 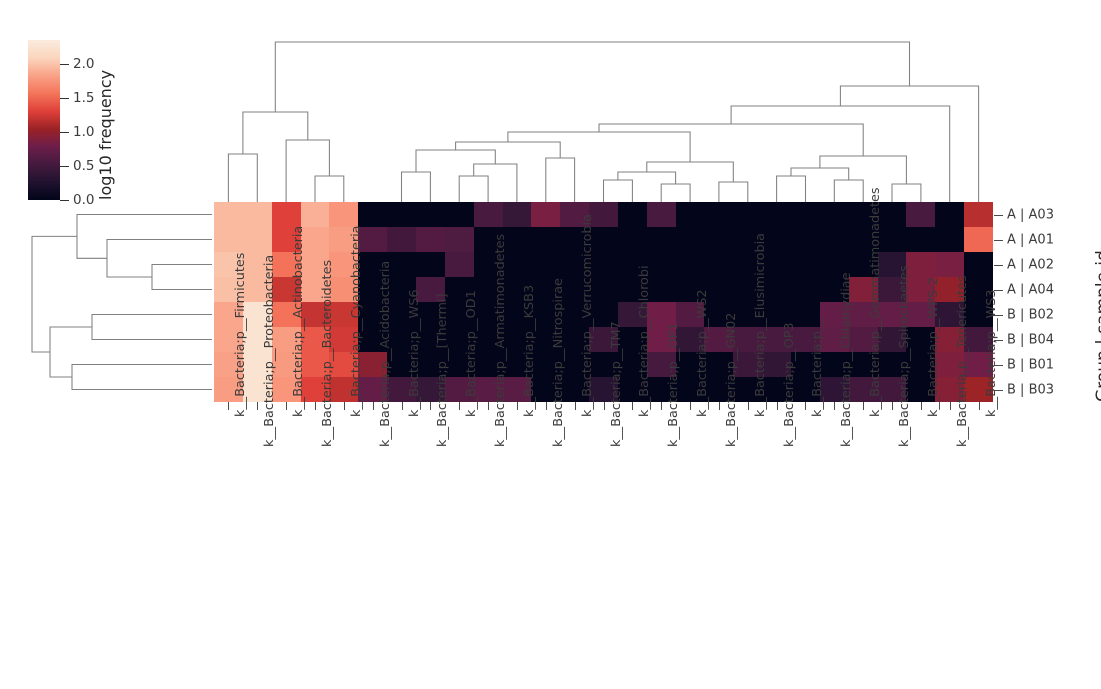 I want to click on row-tick-label: A | A04, so click(x=1030, y=289).